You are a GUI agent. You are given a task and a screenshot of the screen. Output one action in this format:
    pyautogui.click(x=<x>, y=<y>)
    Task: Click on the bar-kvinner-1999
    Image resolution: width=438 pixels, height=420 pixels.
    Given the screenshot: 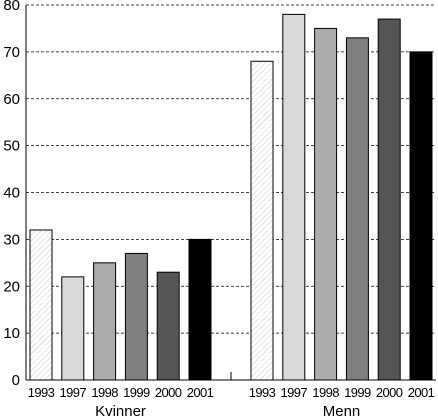 What is the action you would take?
    pyautogui.click(x=136, y=316)
    